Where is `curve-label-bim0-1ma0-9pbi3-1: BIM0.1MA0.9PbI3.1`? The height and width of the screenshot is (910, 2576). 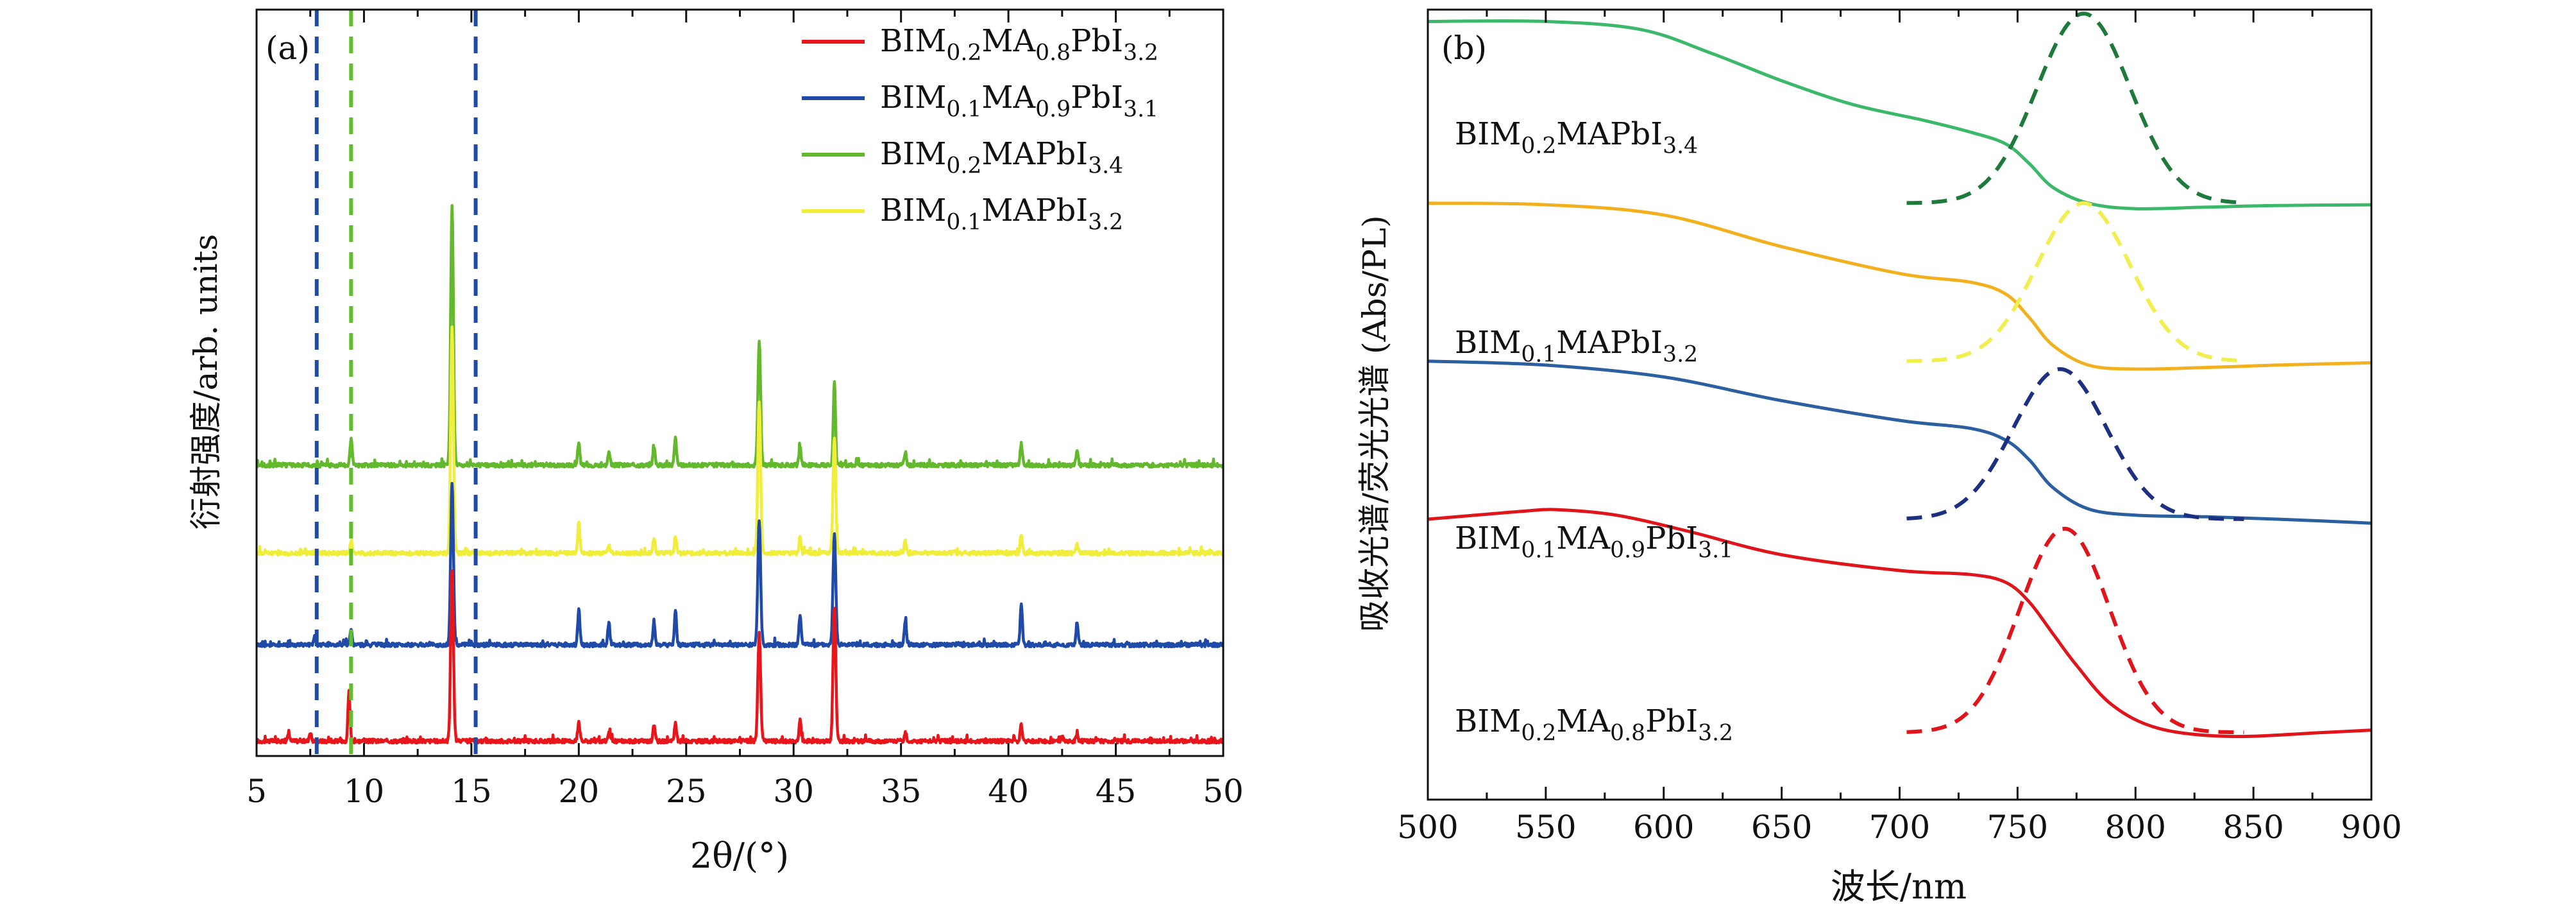
curve-label-bim0-1ma0-9pbi3-1: BIM0.1MA0.9PbI3.1 is located at coordinates (1594, 541).